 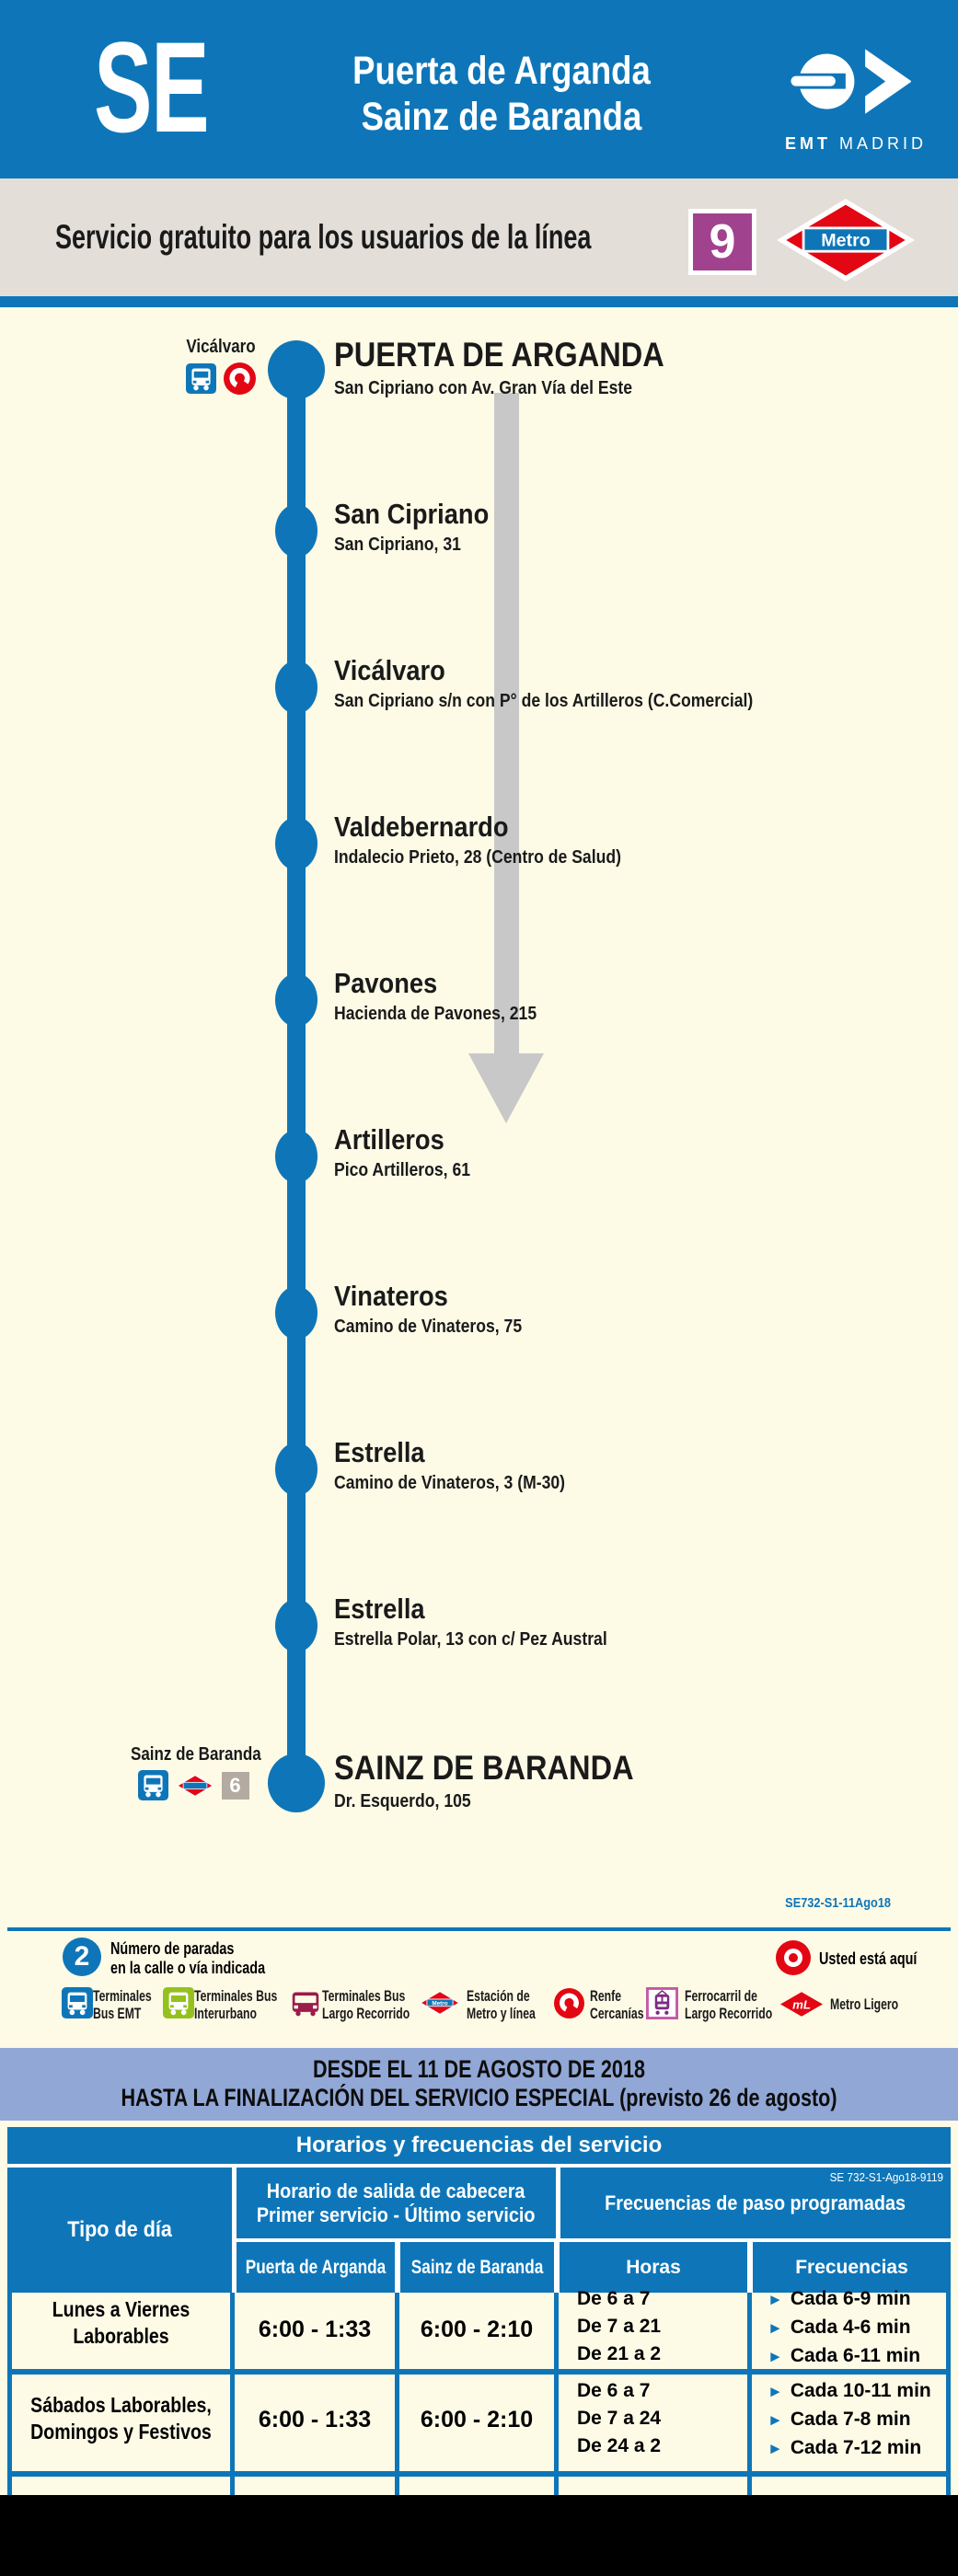 I want to click on stop-item: Estrella Camino de Vinateros, 3 (M-30), so click(x=628, y=1465).